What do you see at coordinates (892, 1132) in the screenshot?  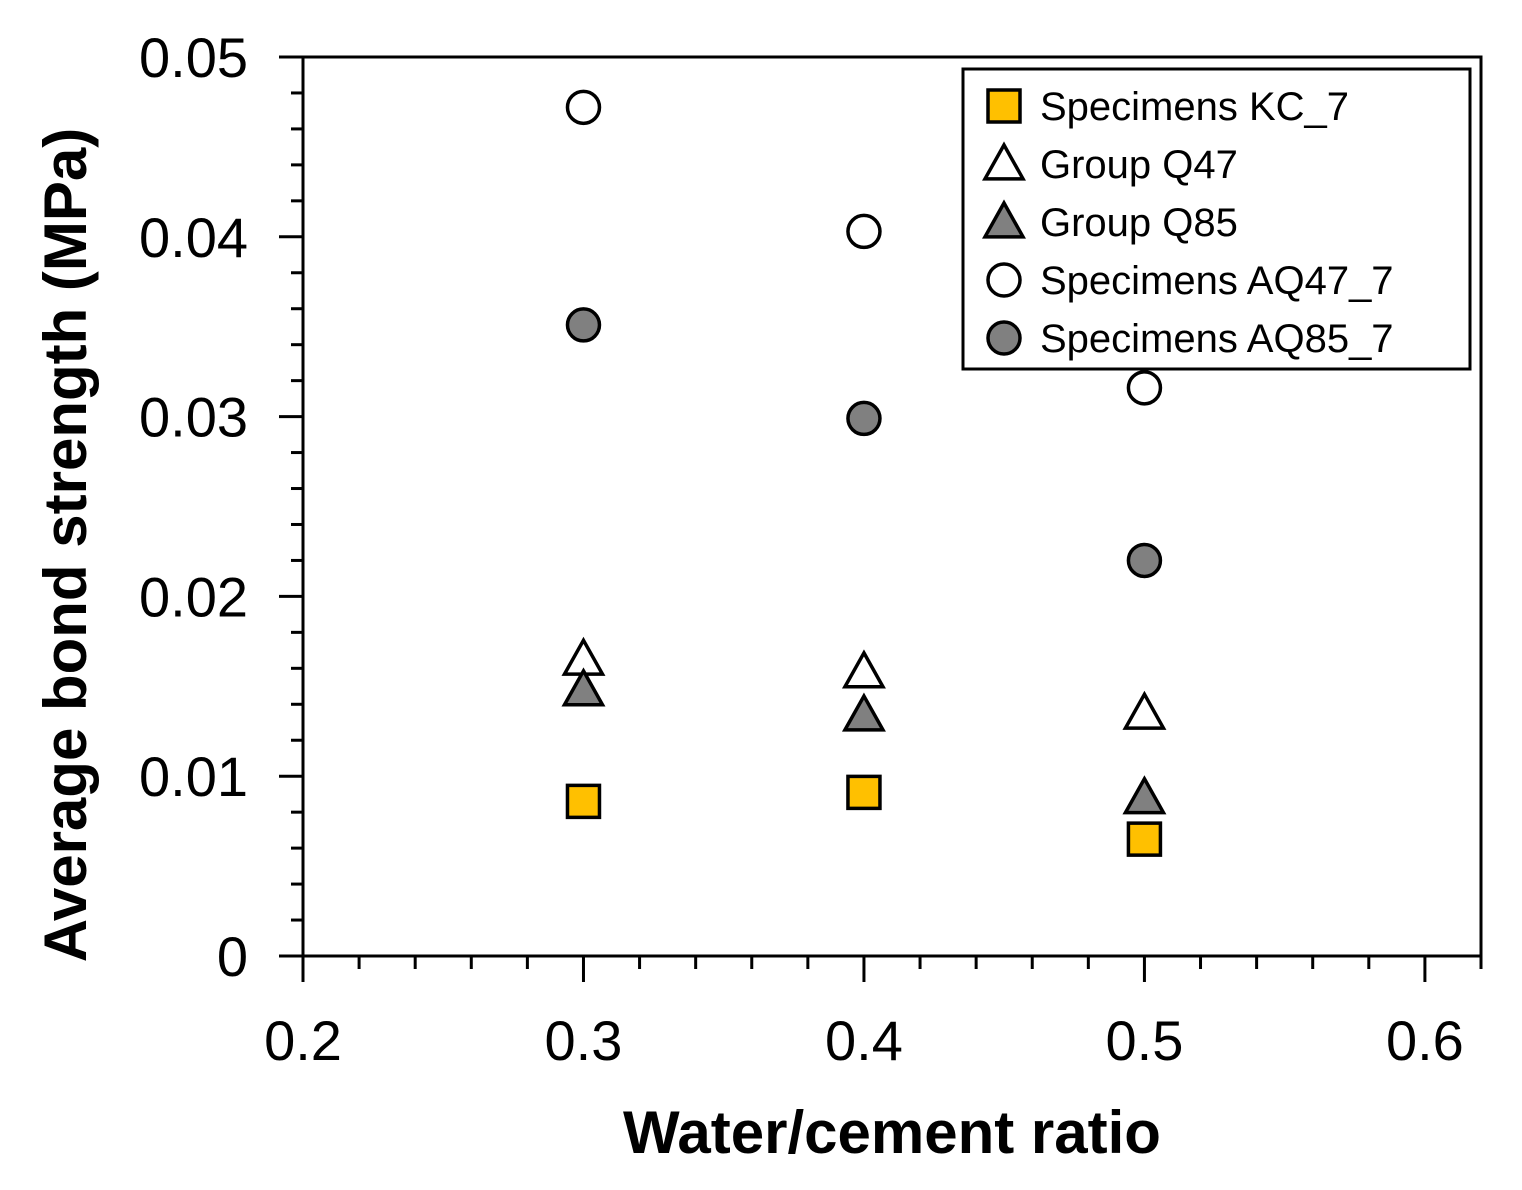 I see `x-axis-title: Water/cement ratio` at bounding box center [892, 1132].